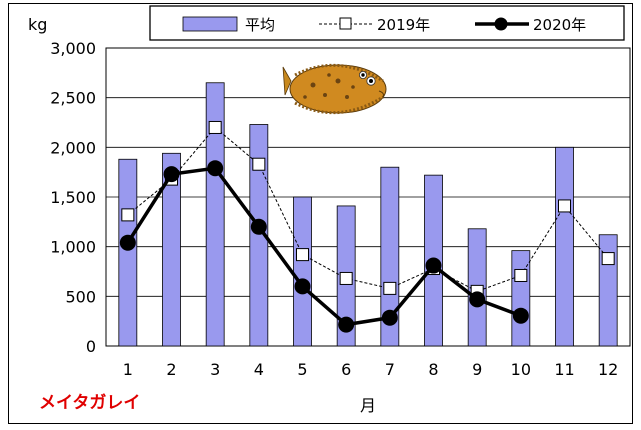 Image resolution: width=641 pixels, height=430 pixels. Describe the element at coordinates (346, 369) in the screenshot. I see `x-tick-label: 6` at that location.